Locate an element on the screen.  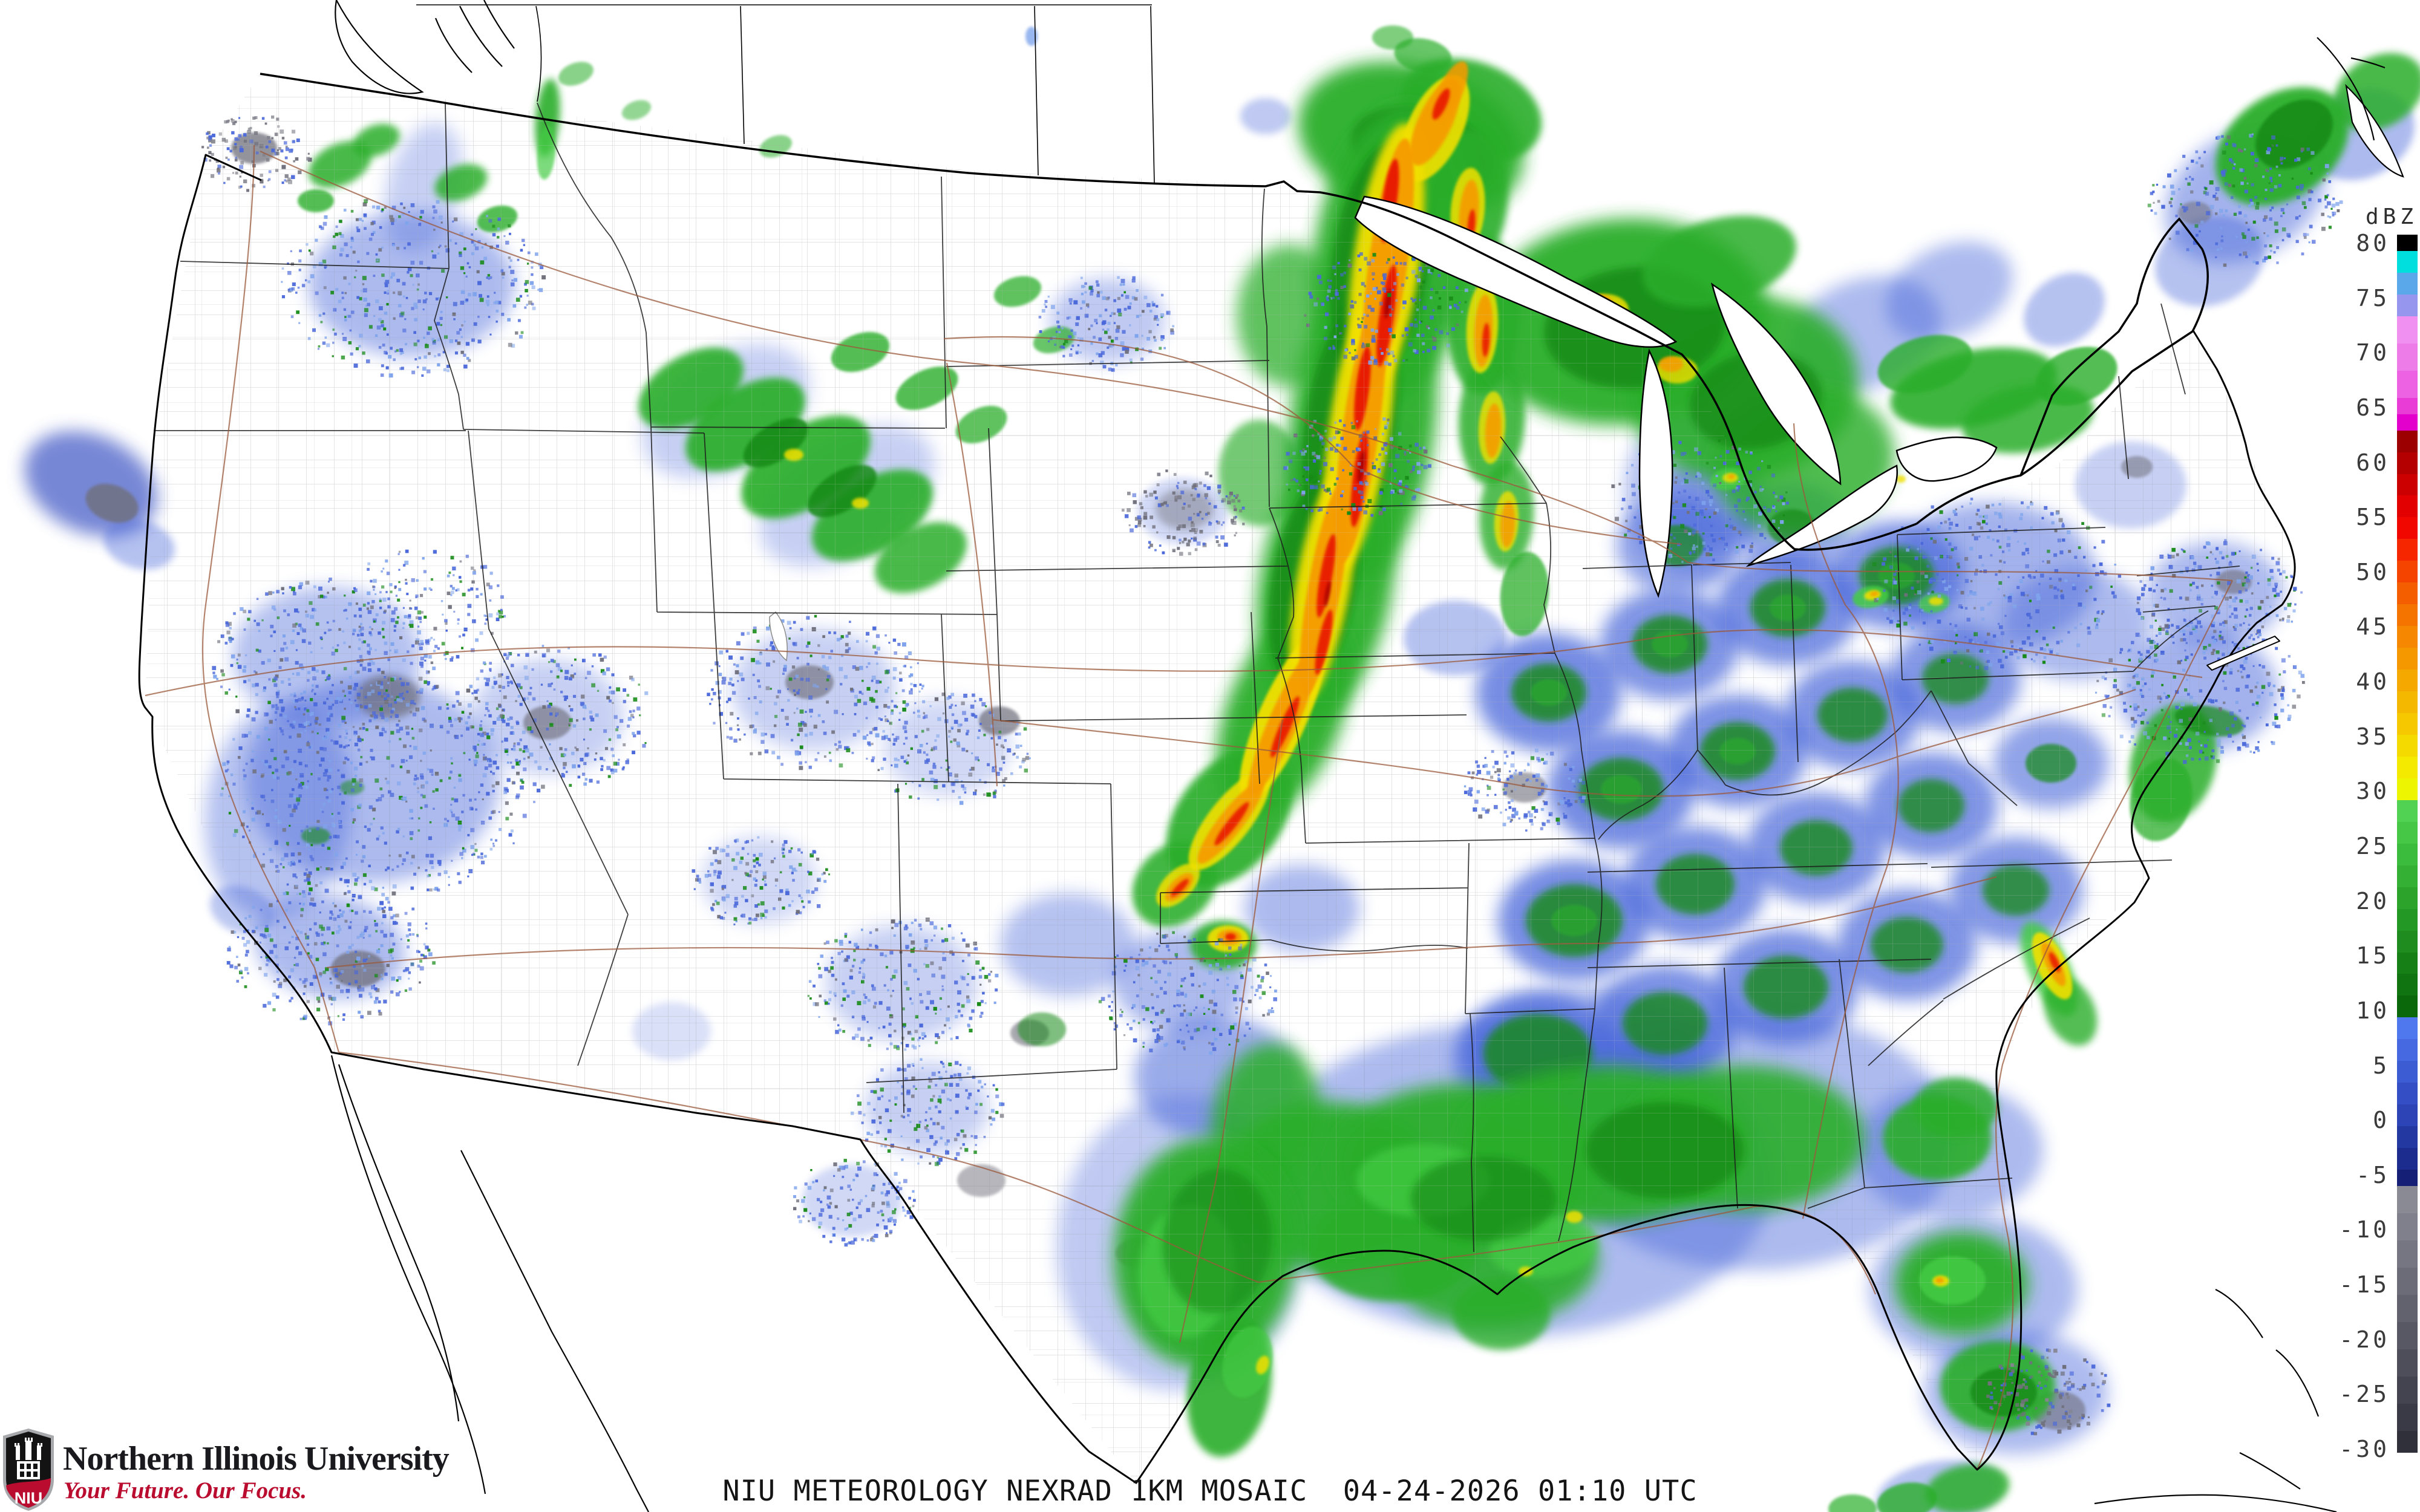
niu-shield-icon: NIU is located at coordinates (28, 1470).